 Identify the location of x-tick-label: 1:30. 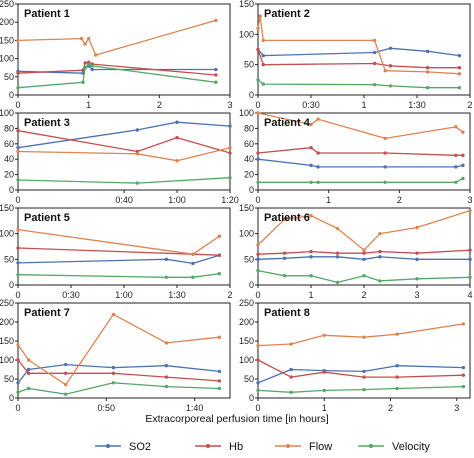
(417, 105).